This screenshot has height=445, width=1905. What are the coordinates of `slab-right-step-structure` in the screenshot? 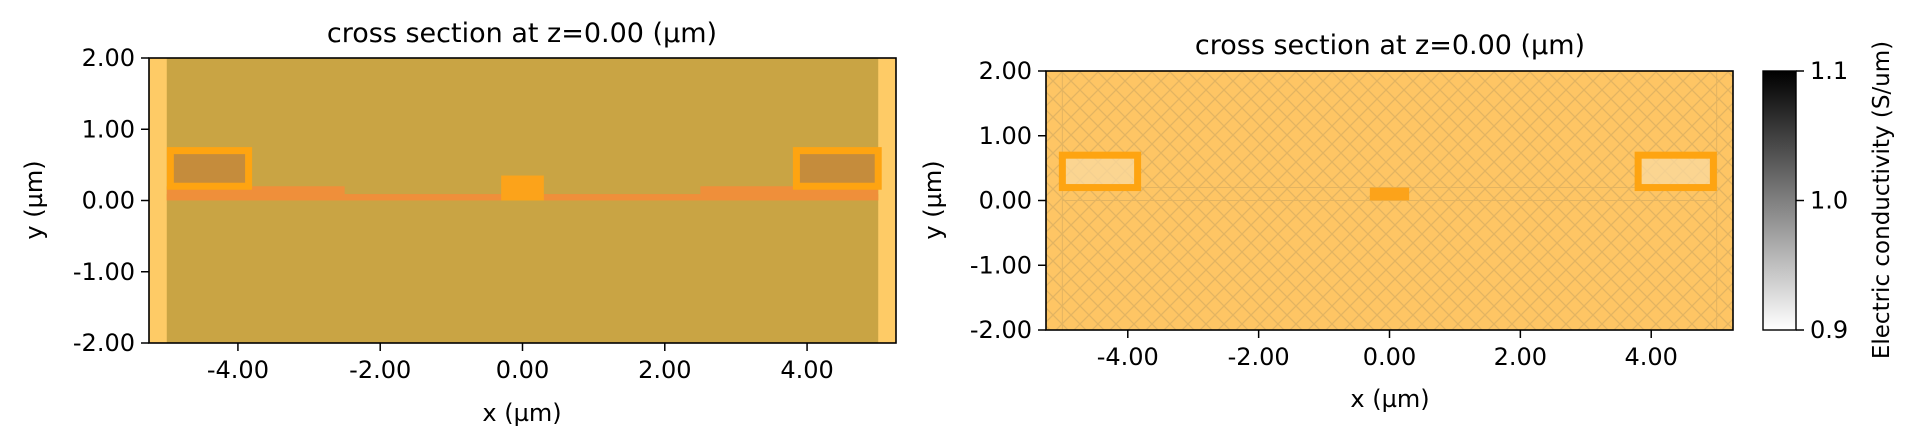 It's located at (789, 193).